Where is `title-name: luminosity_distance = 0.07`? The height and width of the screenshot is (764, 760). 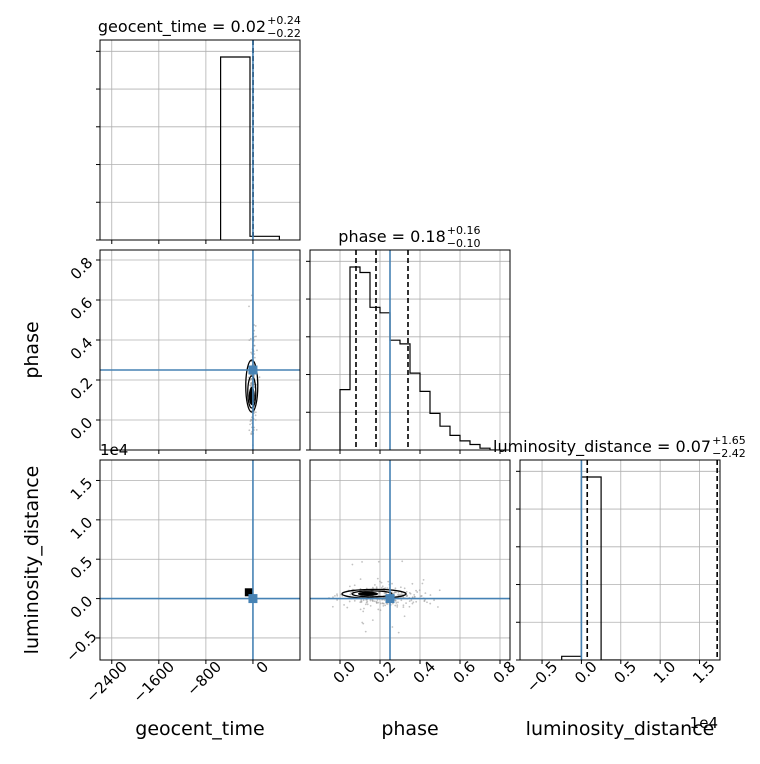 title-name: luminosity_distance = 0.07 is located at coordinates (602, 447).